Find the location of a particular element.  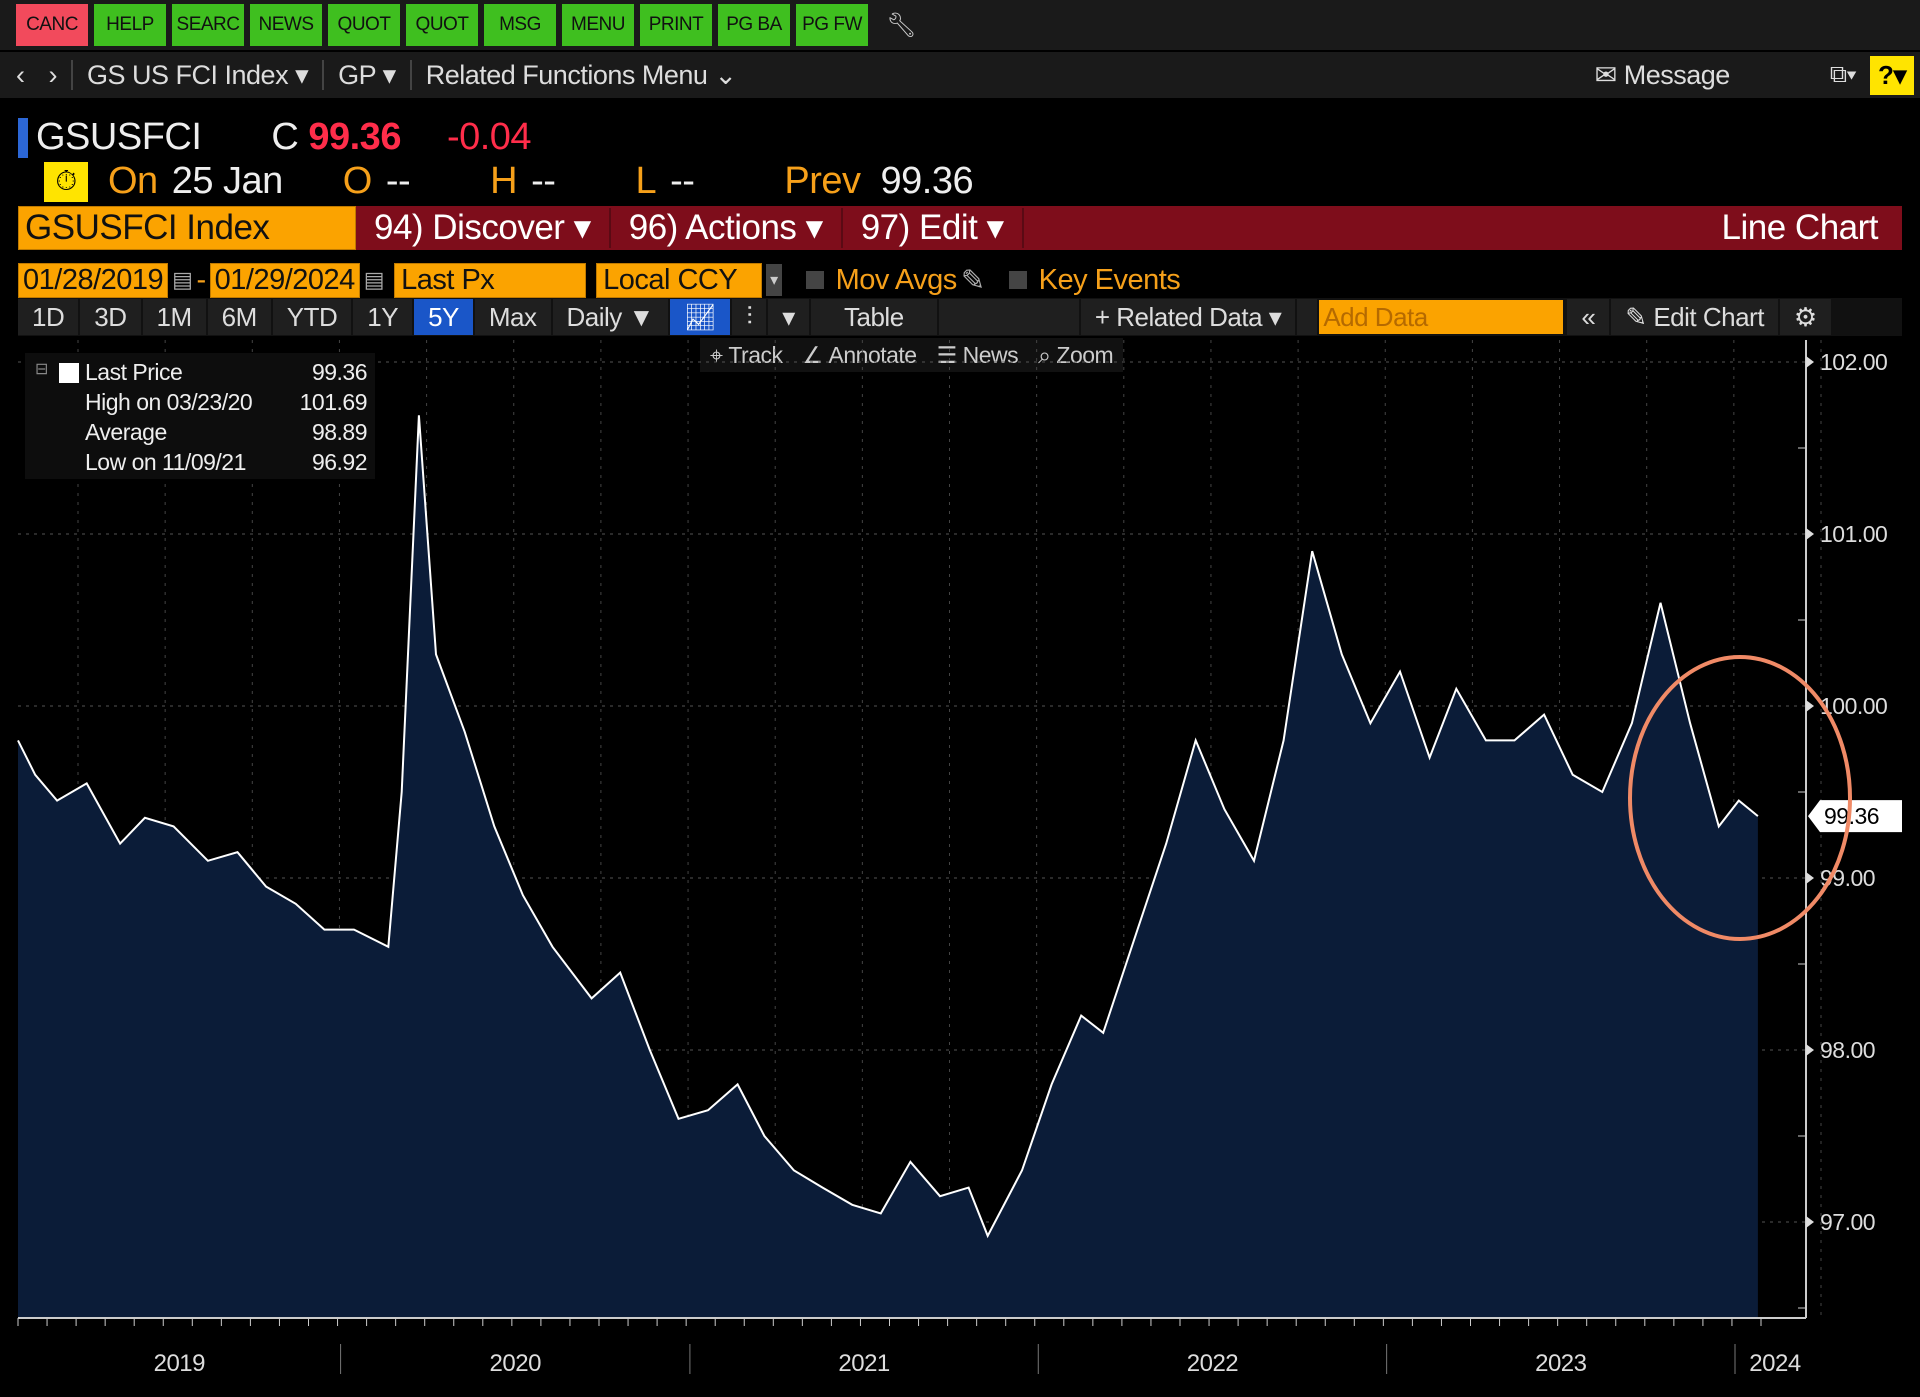

forward-icon: › is located at coordinates (53, 74).